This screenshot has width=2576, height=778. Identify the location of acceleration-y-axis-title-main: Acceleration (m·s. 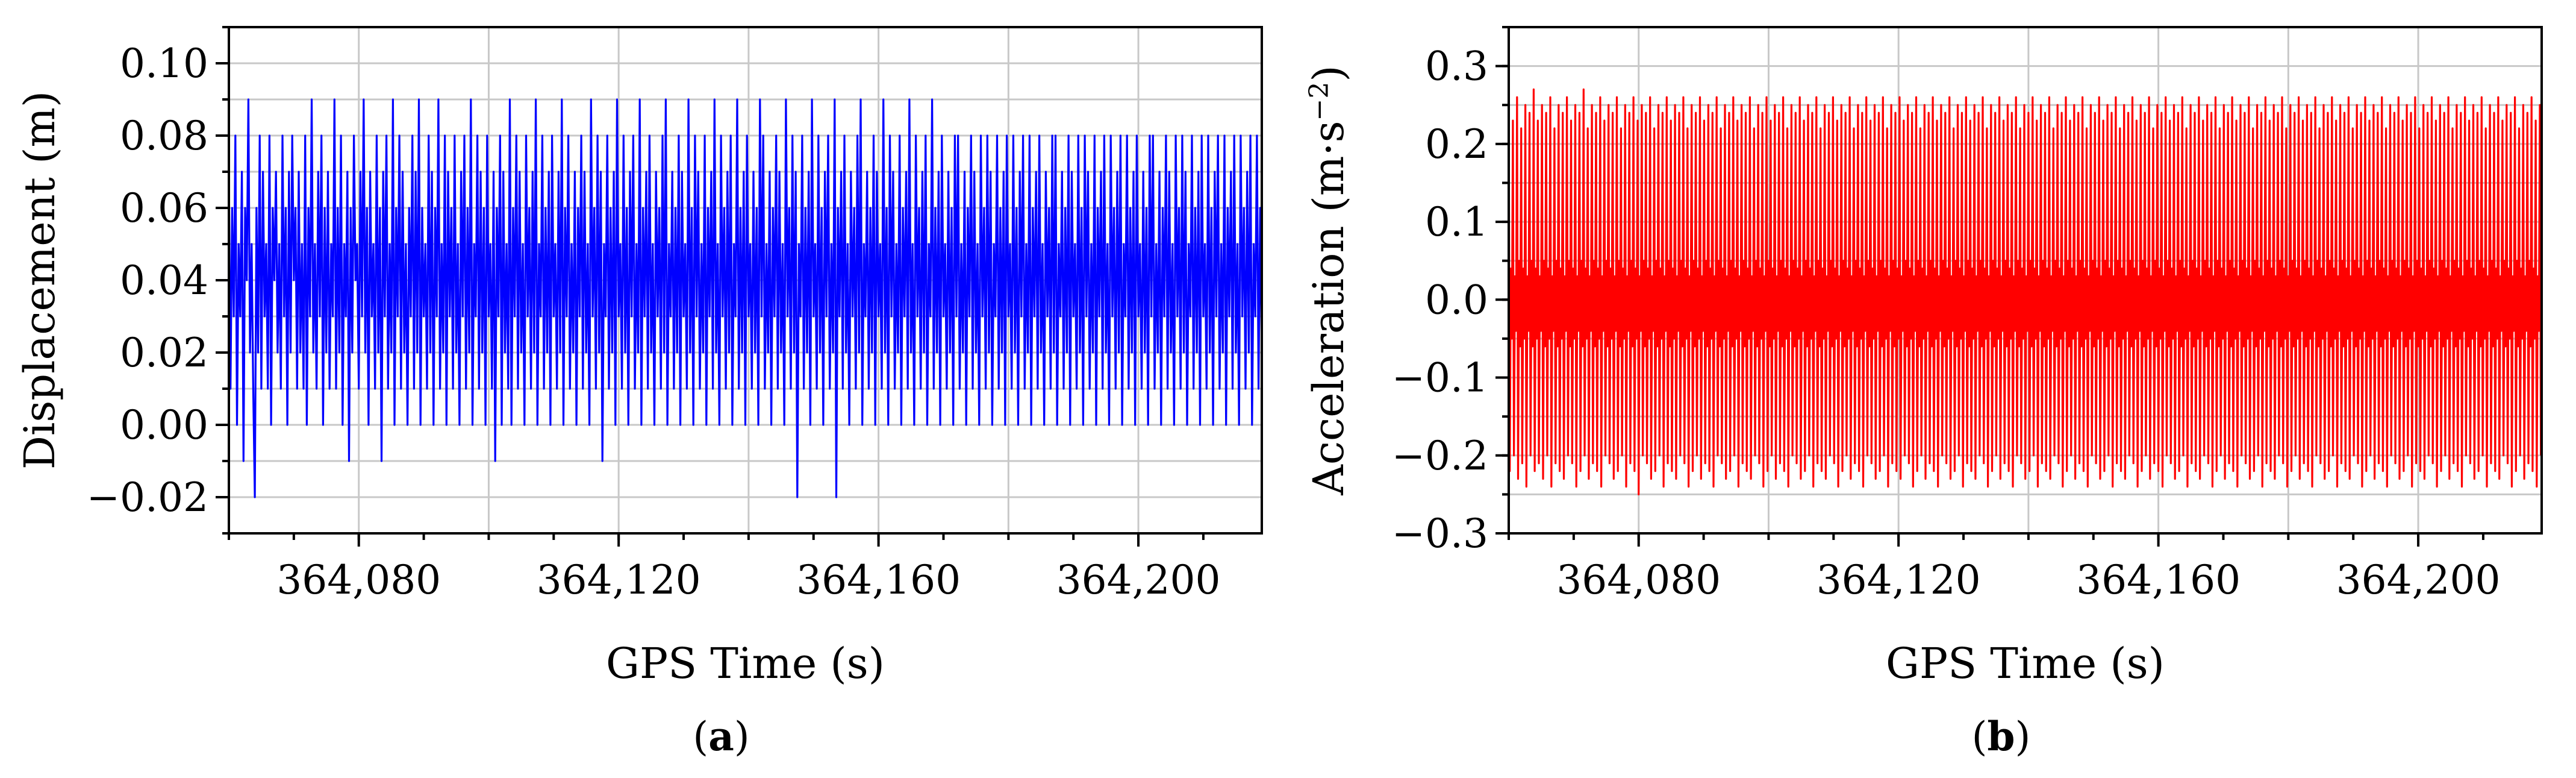
(1328, 308).